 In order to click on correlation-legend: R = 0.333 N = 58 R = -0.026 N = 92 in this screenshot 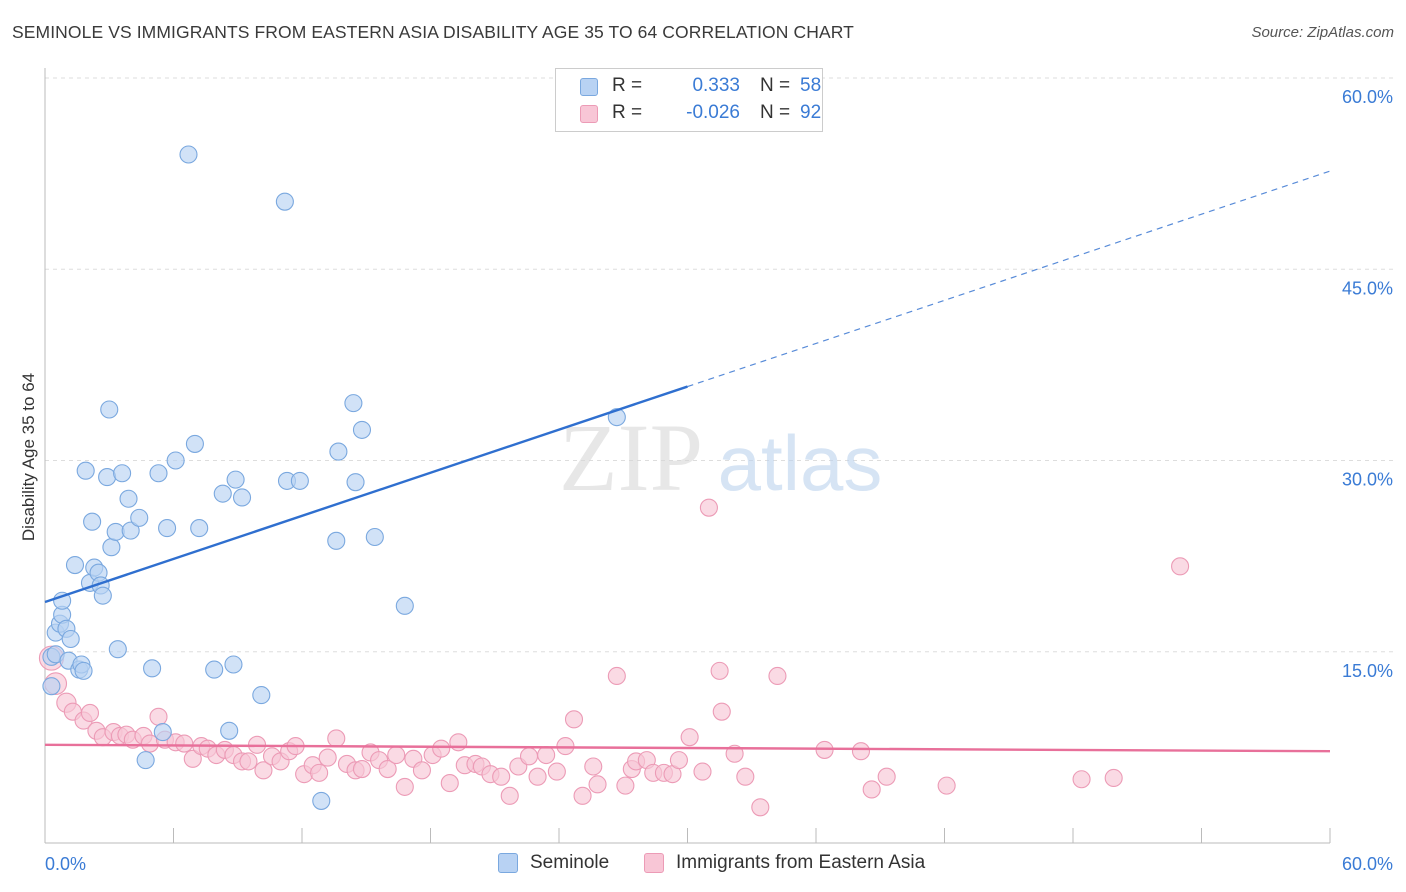, I will do `click(689, 100)`.